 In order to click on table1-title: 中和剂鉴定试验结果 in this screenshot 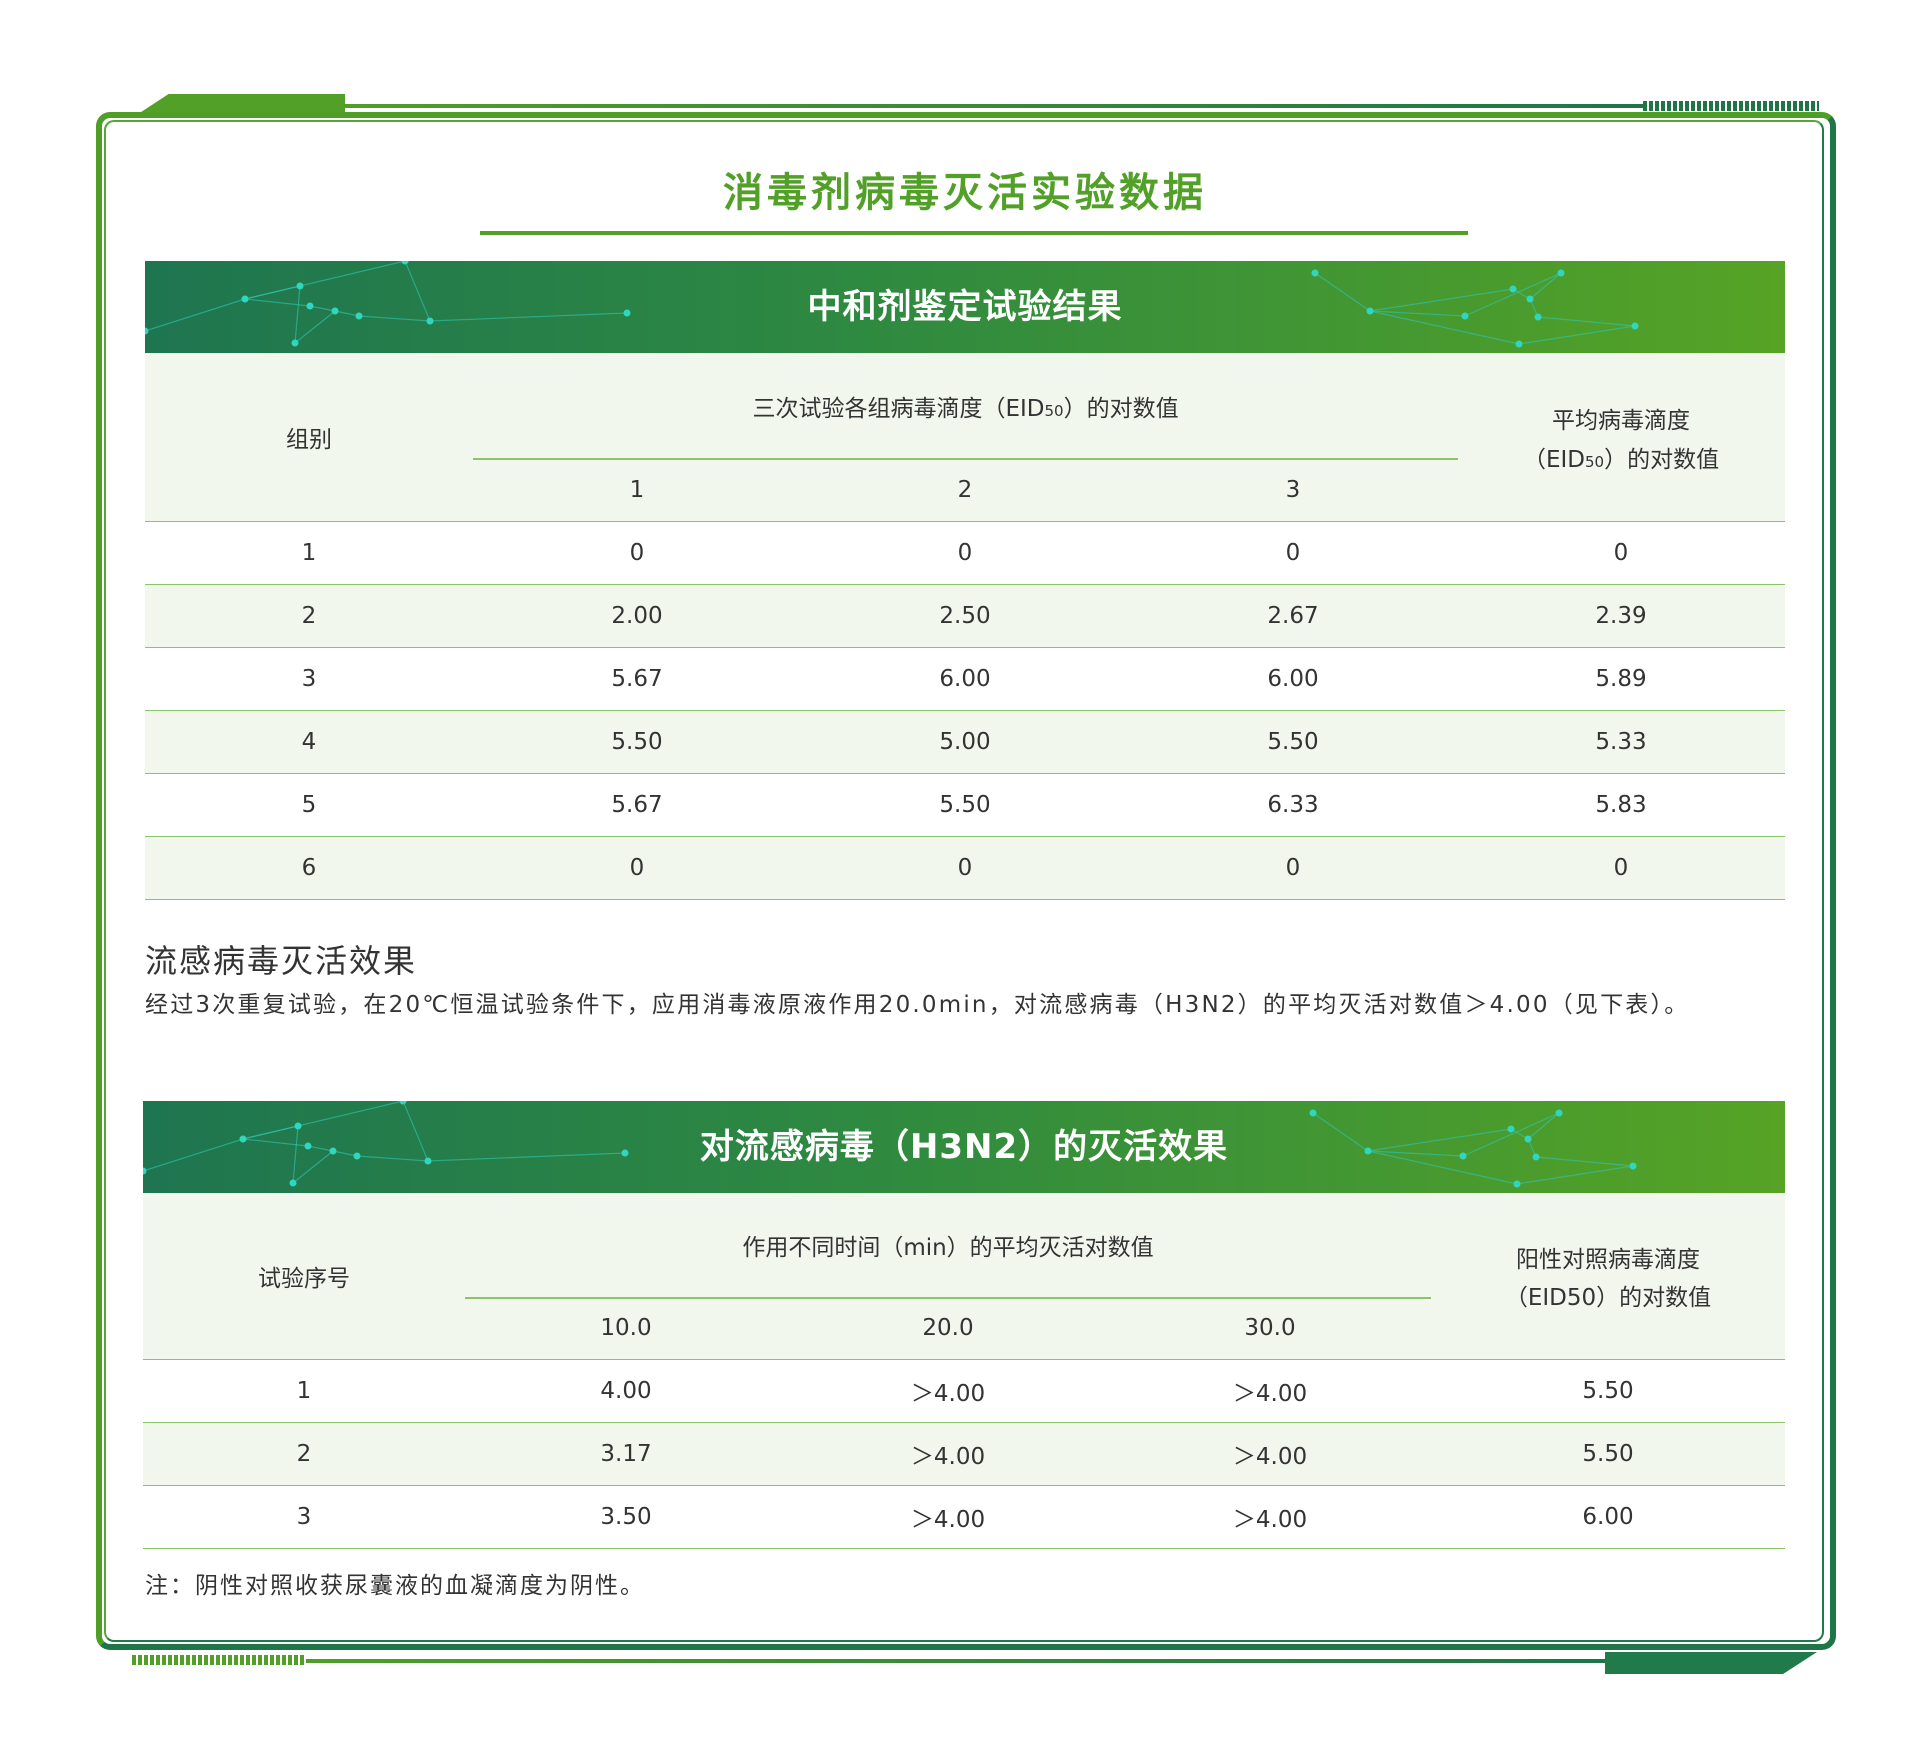, I will do `click(965, 307)`.